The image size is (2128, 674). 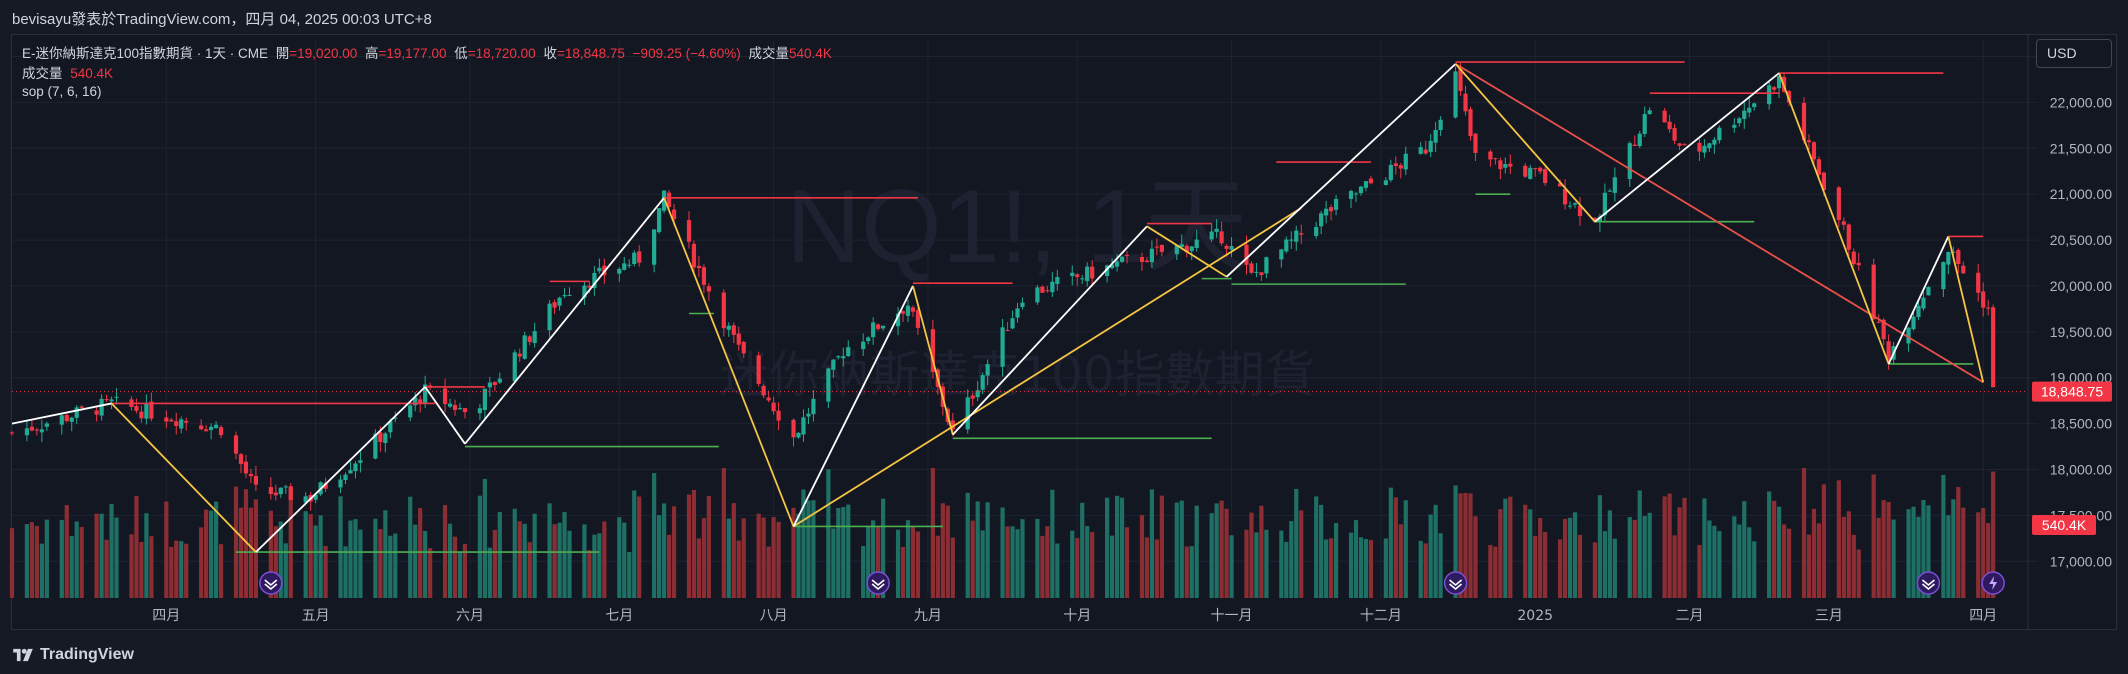 I want to click on currency-button: USD, so click(x=2074, y=53).